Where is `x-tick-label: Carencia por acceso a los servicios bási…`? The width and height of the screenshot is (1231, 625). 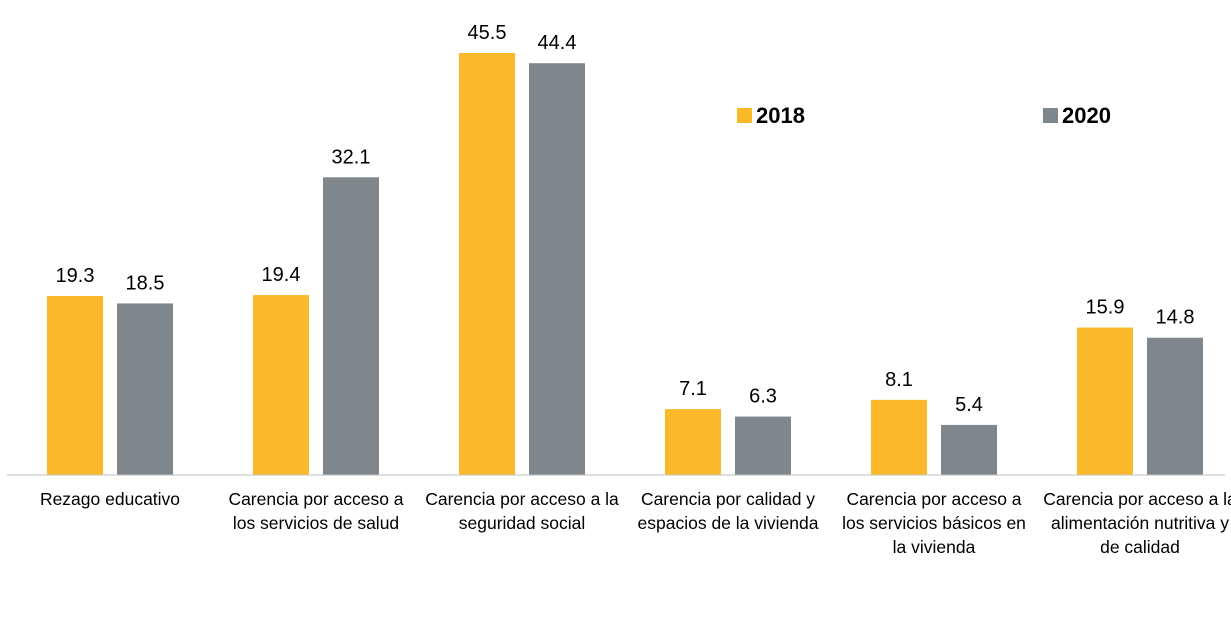
x-tick-label: Carencia por acceso a los servicios bási… is located at coordinates (934, 523).